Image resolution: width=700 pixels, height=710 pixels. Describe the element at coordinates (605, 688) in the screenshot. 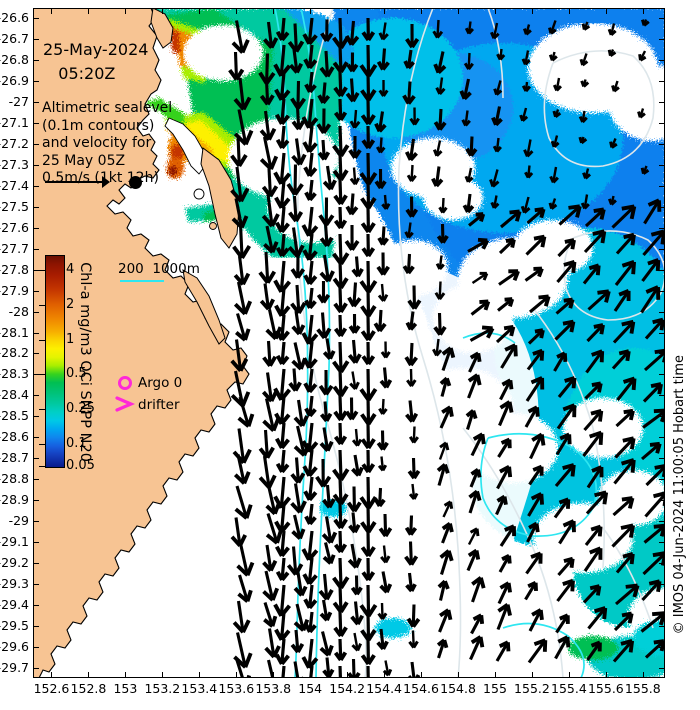

I see `x-axis-tick-label: 155.6` at that location.